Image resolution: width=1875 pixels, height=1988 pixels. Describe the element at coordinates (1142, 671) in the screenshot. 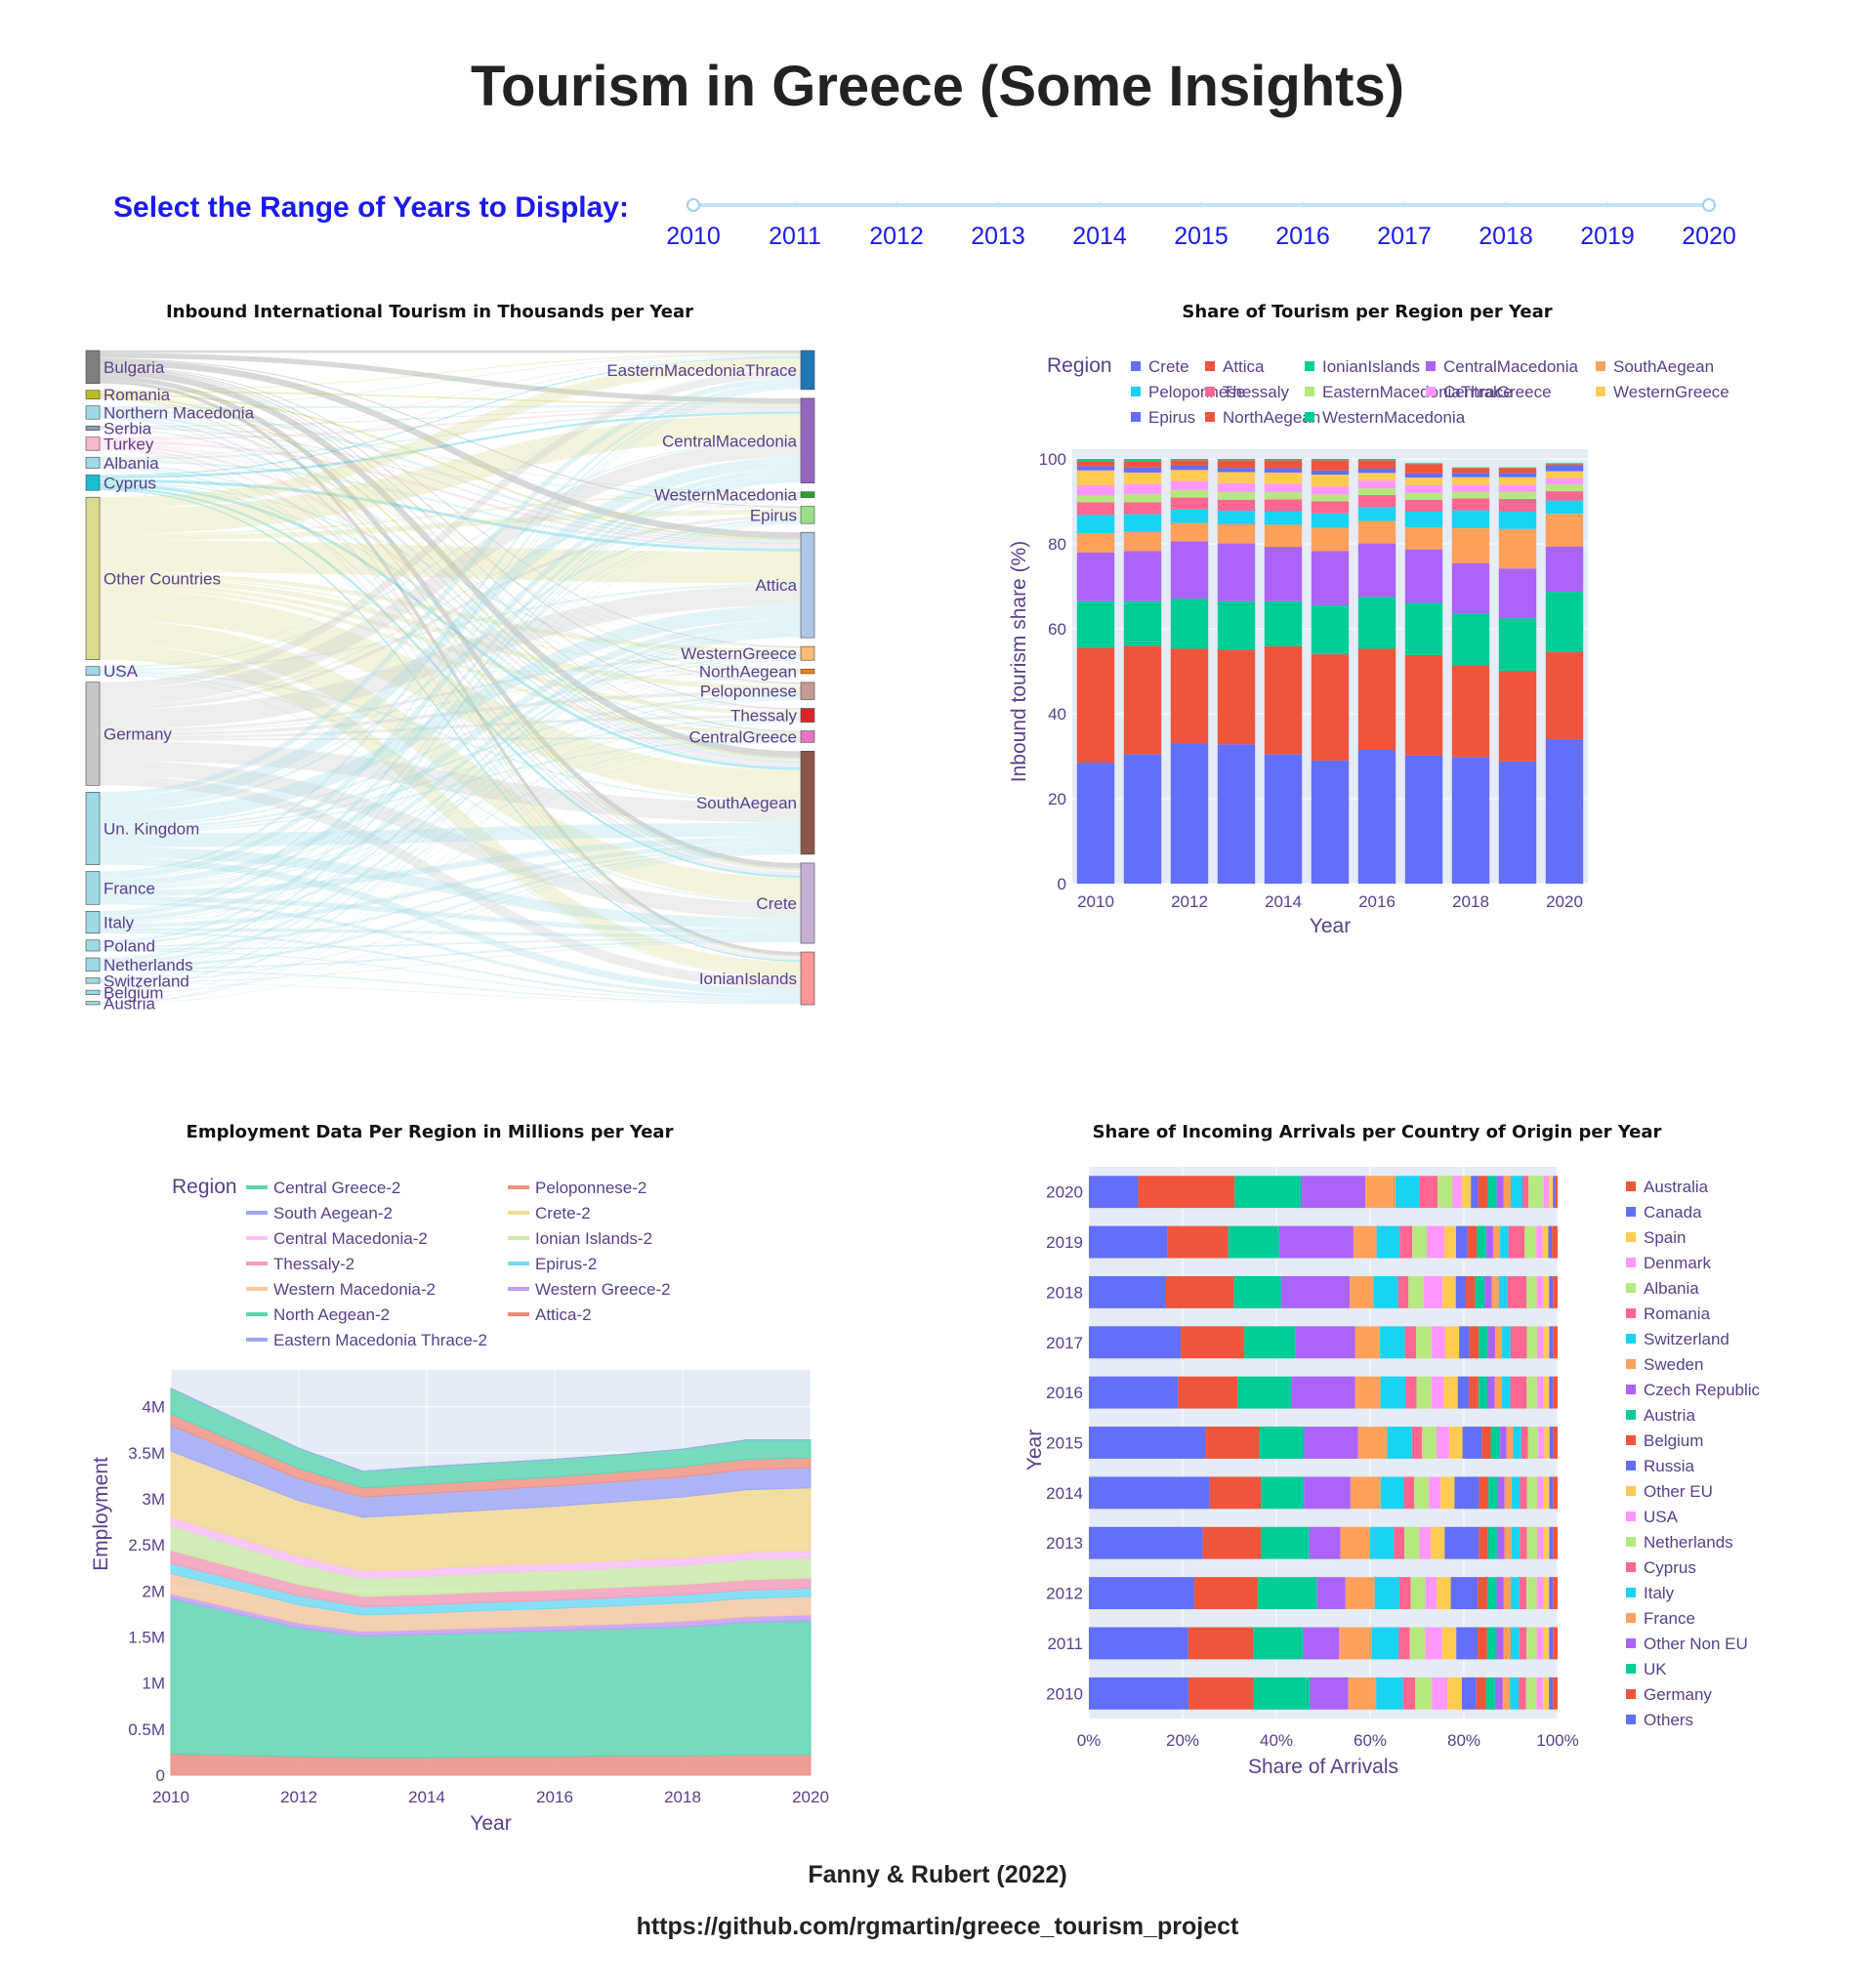

I see `bar-stack-2011` at that location.